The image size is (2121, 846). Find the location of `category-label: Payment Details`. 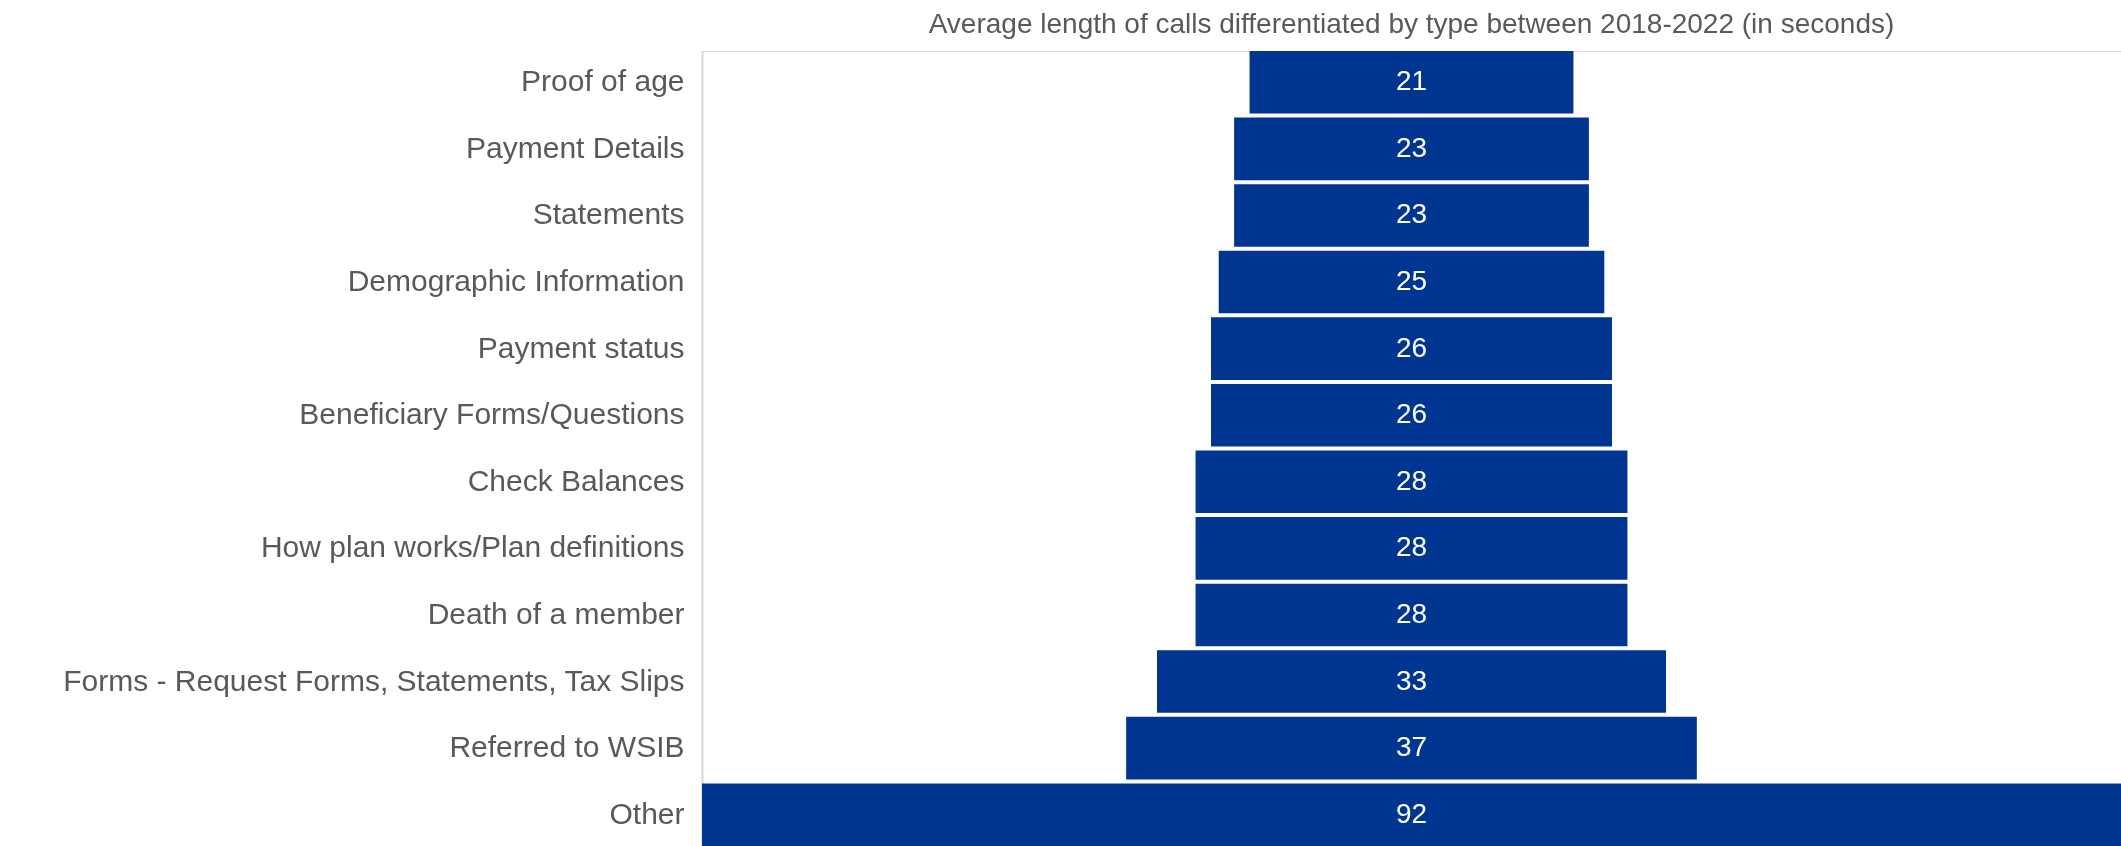

category-label: Payment Details is located at coordinates (575, 147).